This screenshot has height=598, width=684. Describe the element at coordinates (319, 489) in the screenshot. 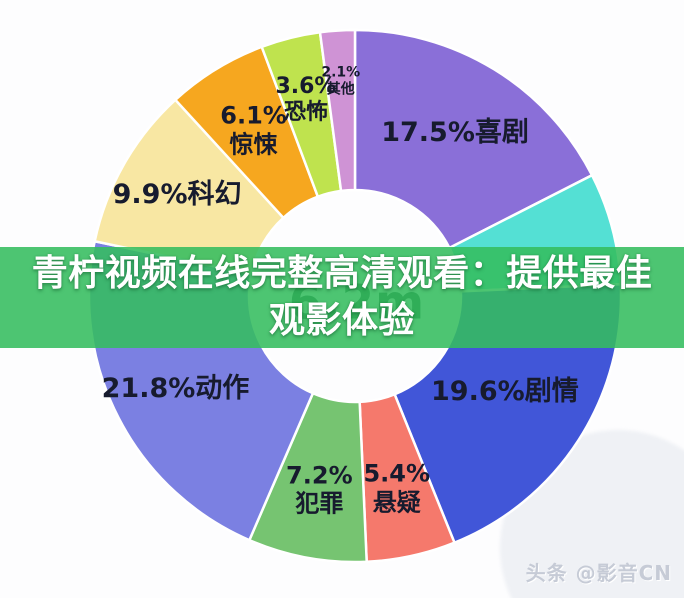

I see `slice-label-犯罪: 7.2% 犯罪` at that location.